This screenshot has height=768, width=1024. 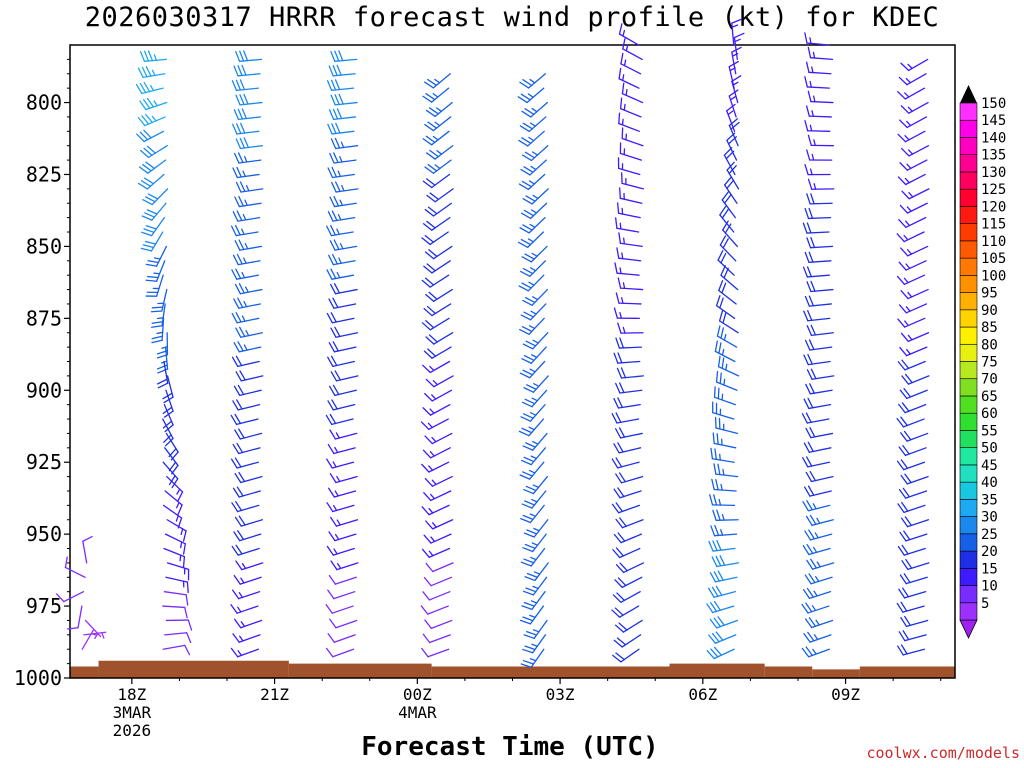 I want to click on credit-link: coolwx.com/models, so click(x=943, y=753).